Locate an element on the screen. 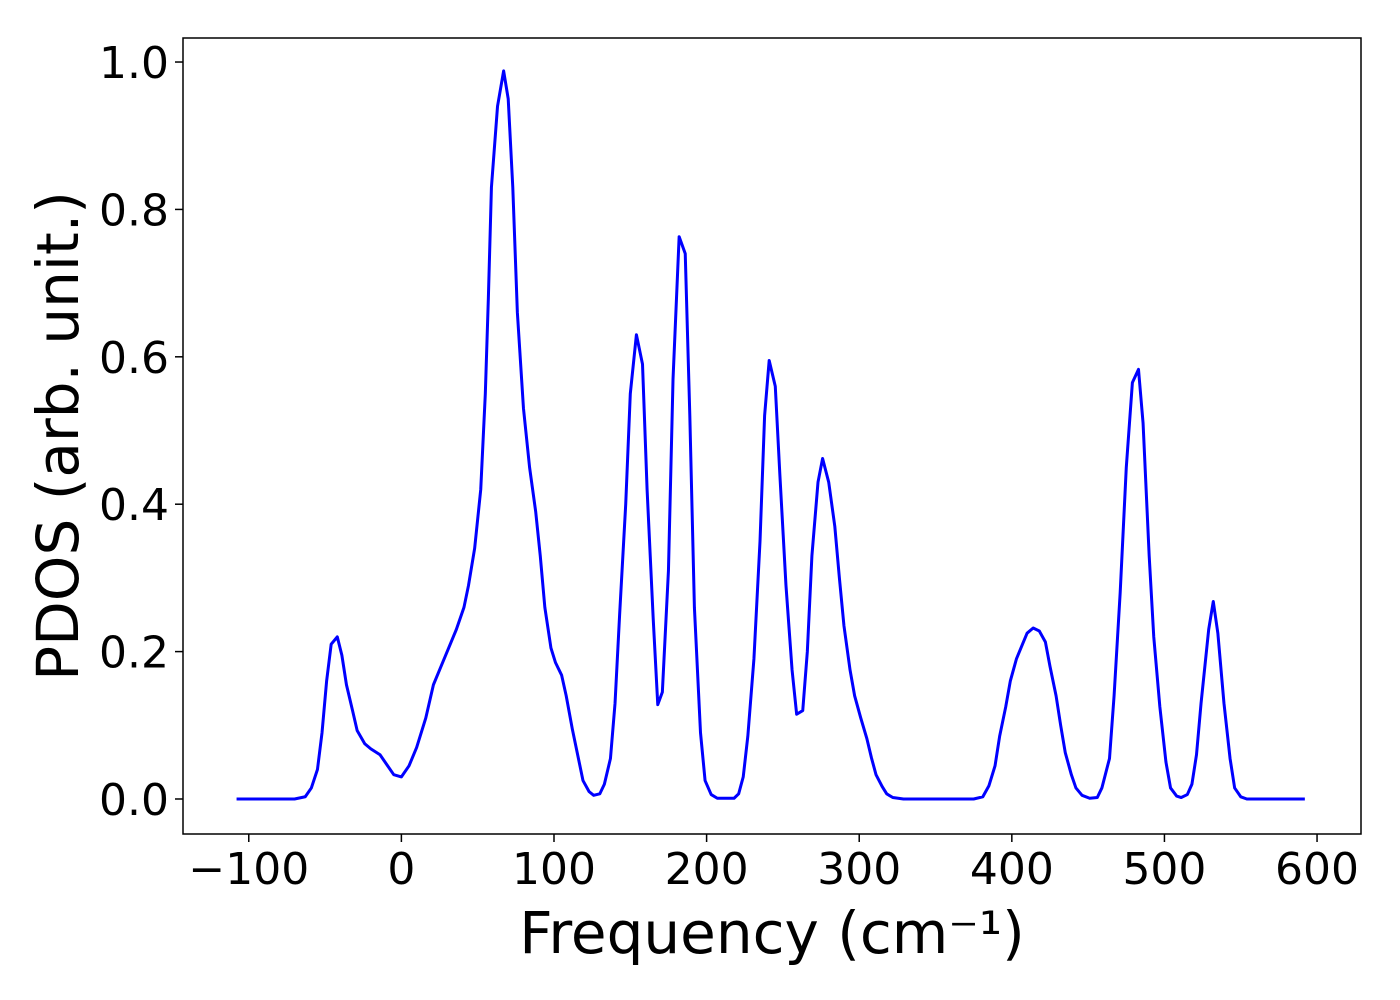 The image size is (1400, 1000). x-tick-label: 200 is located at coordinates (707, 869).